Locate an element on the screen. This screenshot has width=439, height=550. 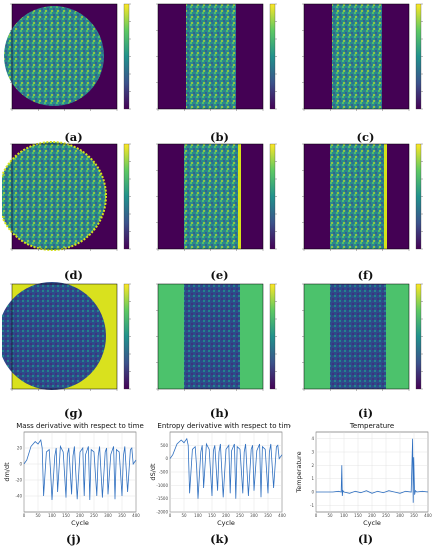
panel-label-c: (c) is located at coordinates (365, 137).